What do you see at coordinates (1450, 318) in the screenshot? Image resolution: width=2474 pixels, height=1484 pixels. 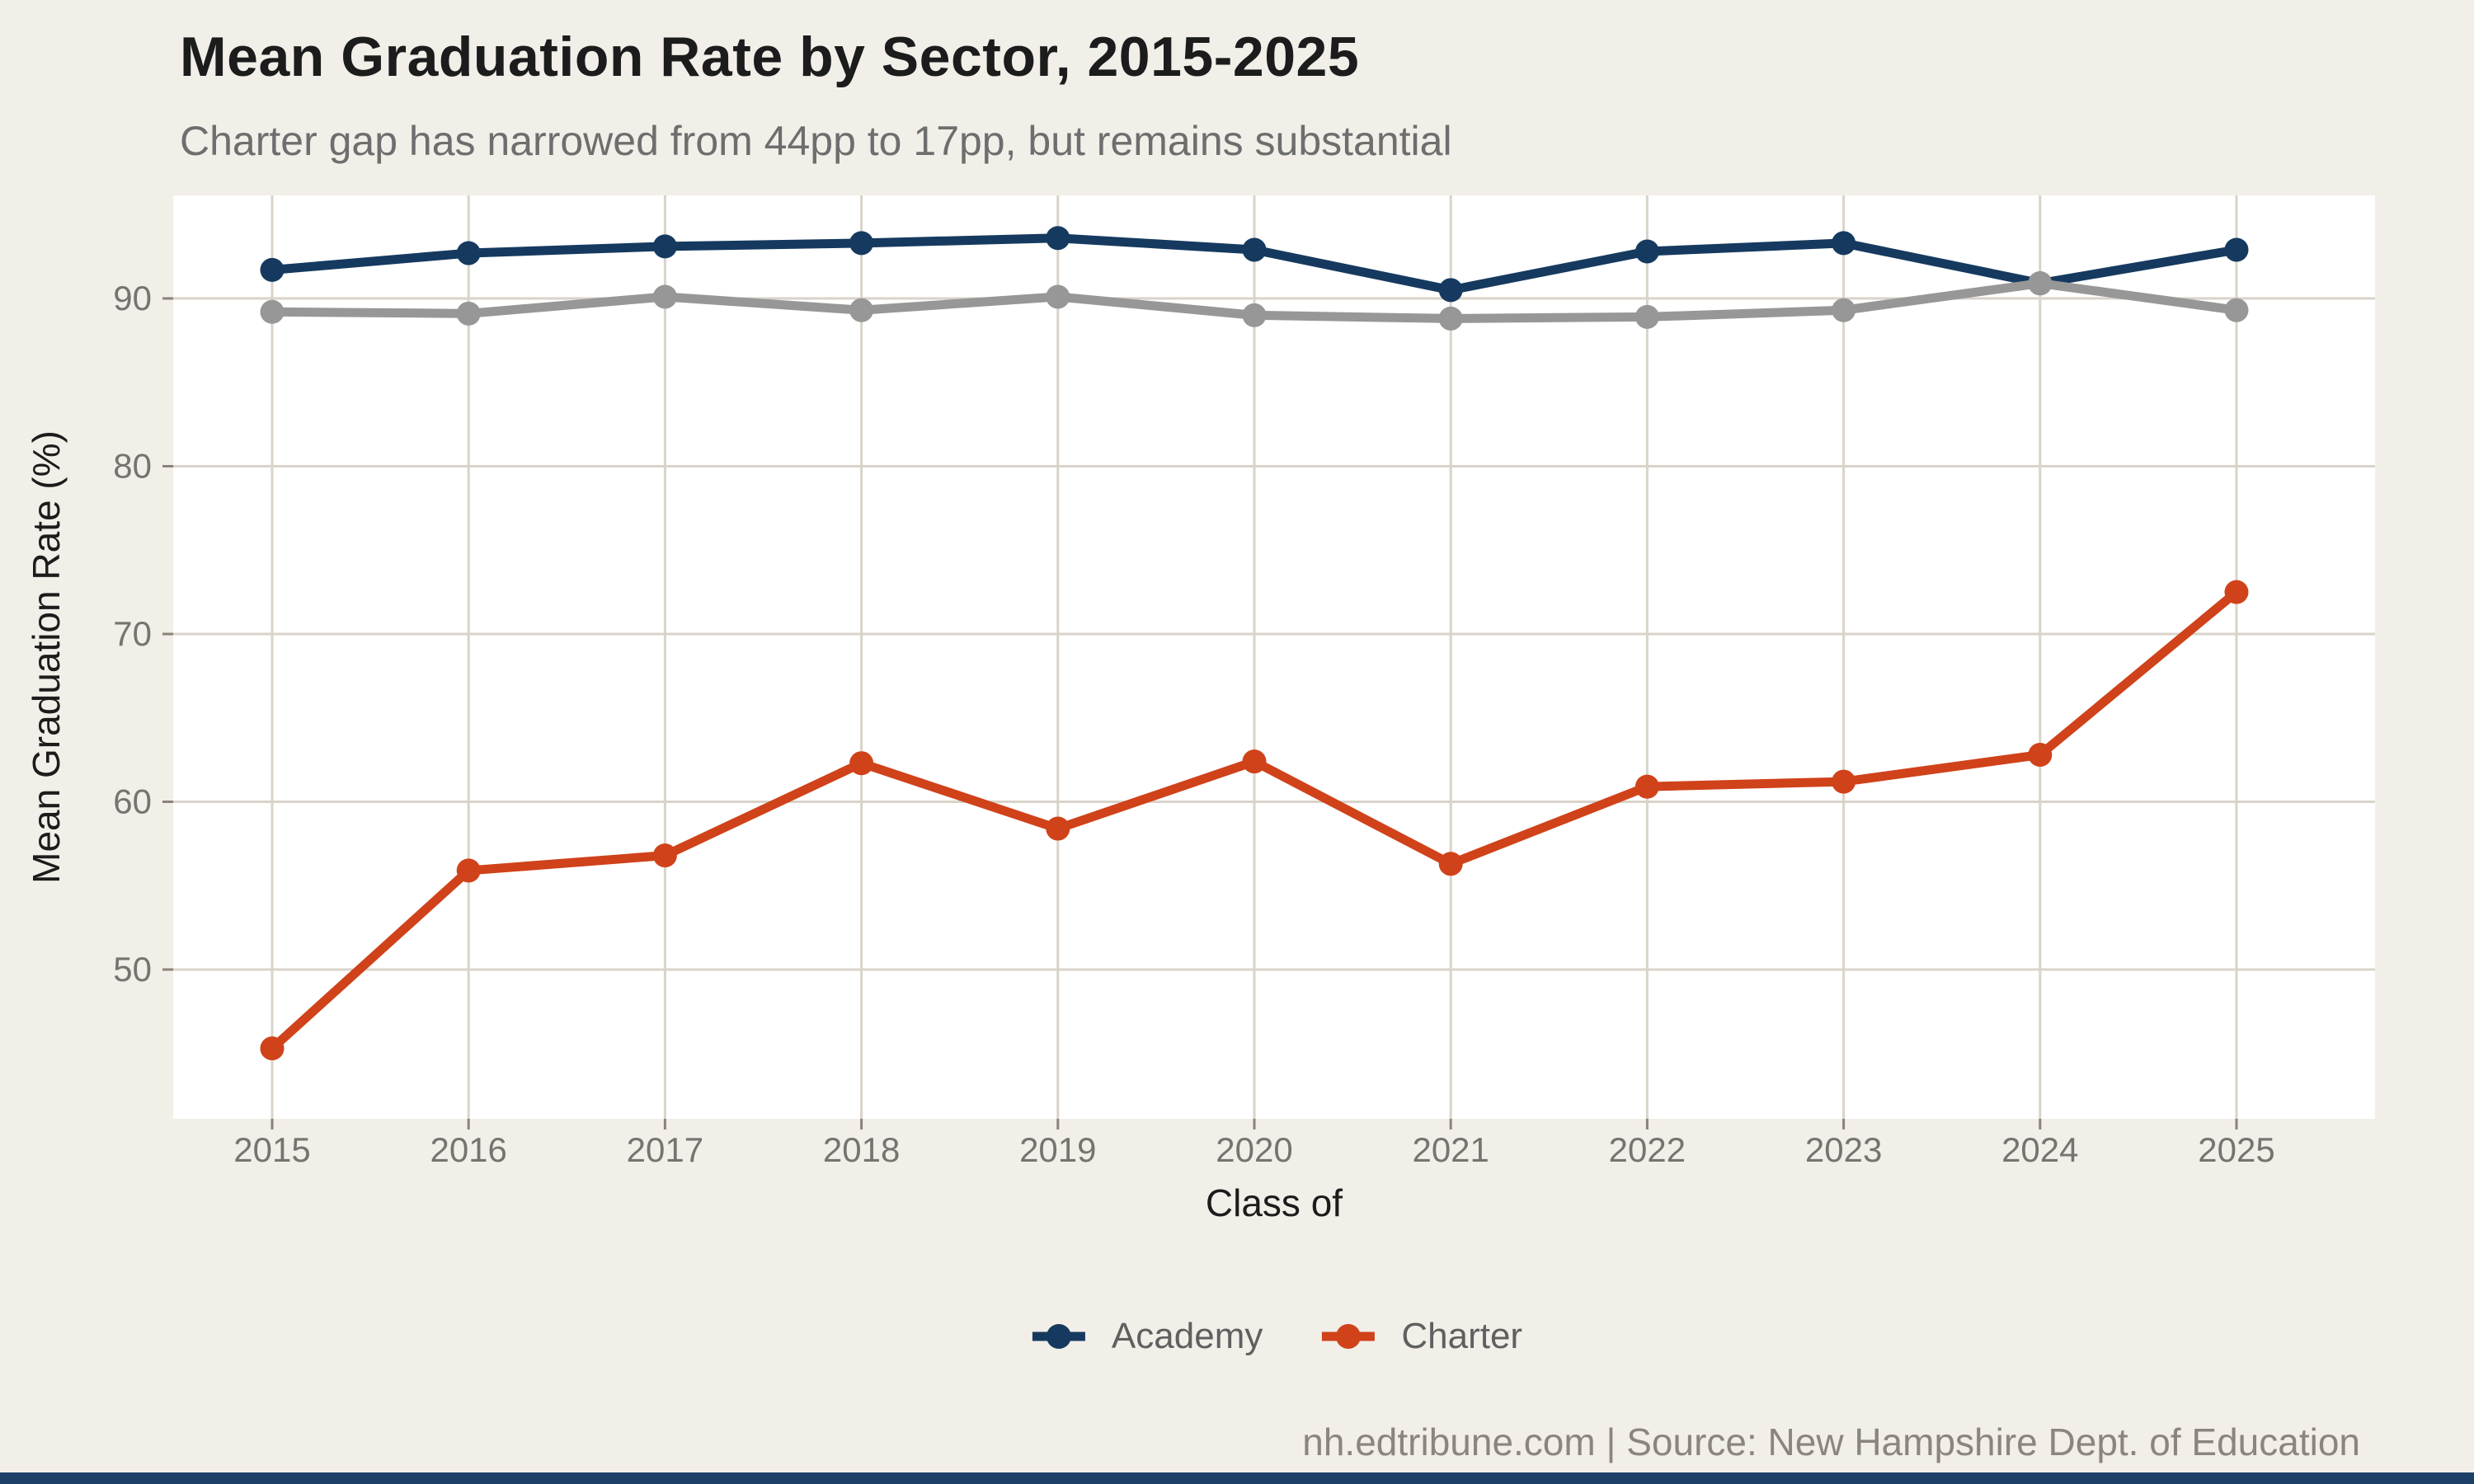 I see `data-point-unlabeled-gray-2021` at bounding box center [1450, 318].